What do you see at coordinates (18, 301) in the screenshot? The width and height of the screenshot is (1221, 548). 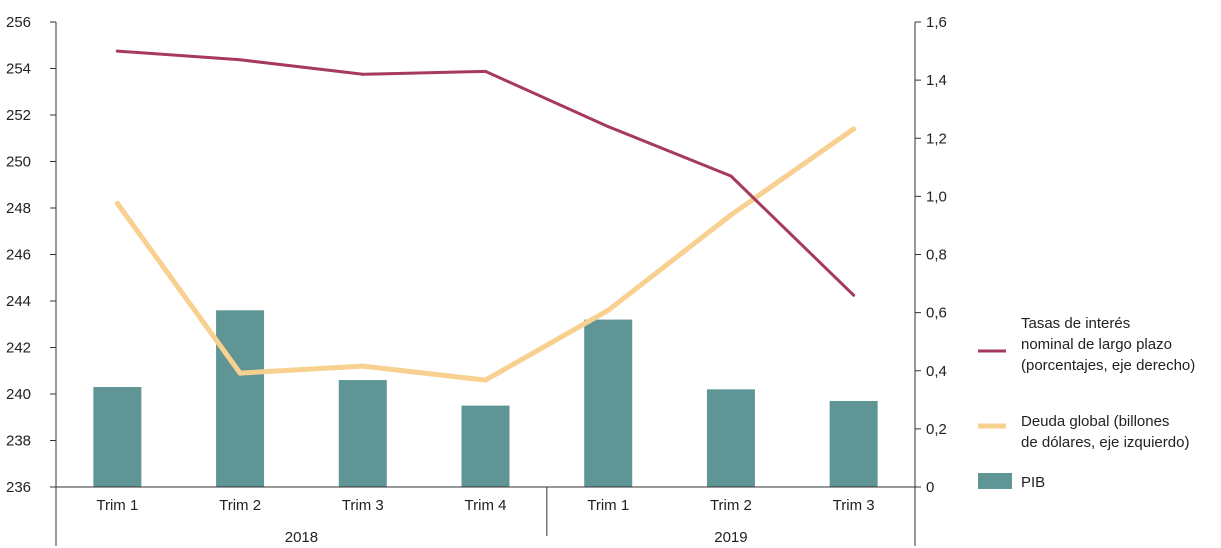 I see `left-tick-label: 244` at bounding box center [18, 301].